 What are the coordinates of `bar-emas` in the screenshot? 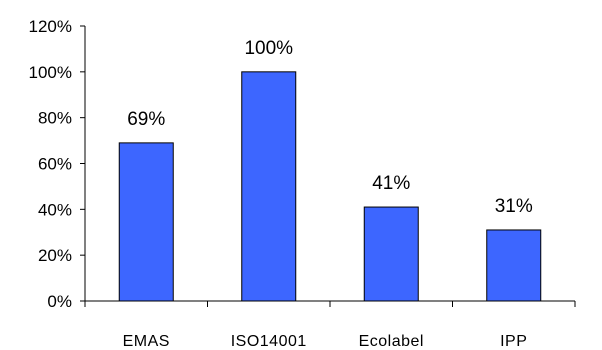 It's located at (146, 222).